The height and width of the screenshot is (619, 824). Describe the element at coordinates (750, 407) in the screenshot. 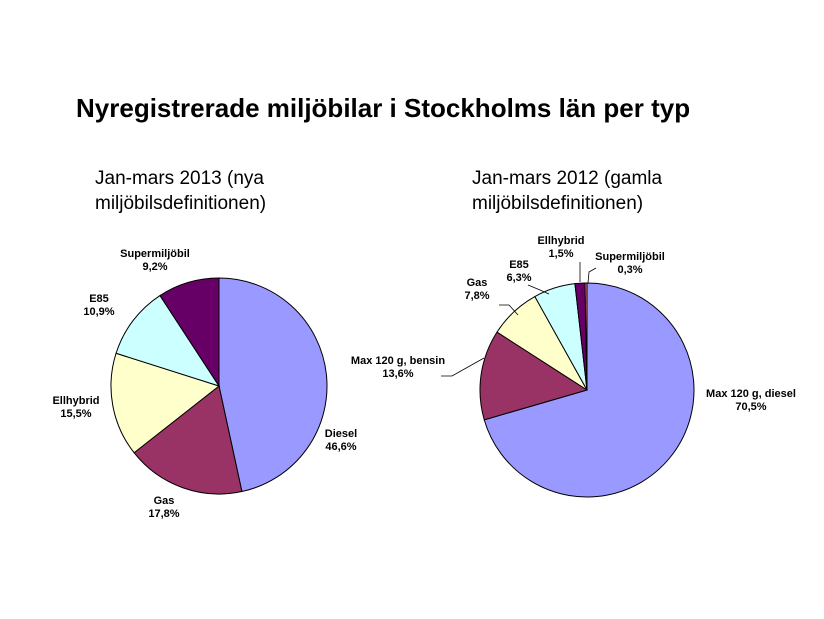

I see `slice-value-label: 70,5%` at that location.